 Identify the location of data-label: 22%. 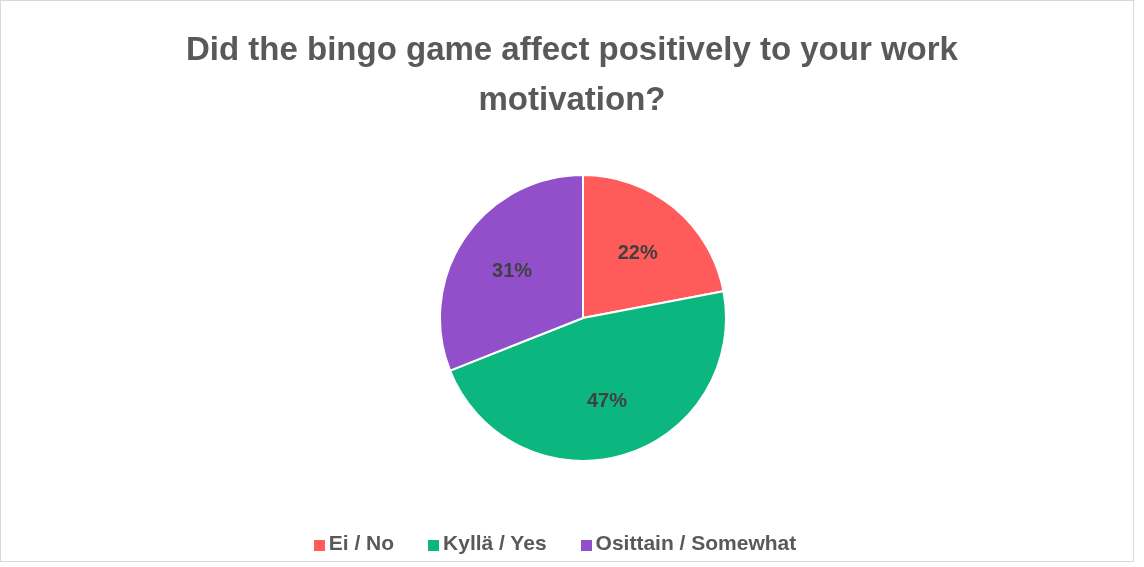
(637, 251).